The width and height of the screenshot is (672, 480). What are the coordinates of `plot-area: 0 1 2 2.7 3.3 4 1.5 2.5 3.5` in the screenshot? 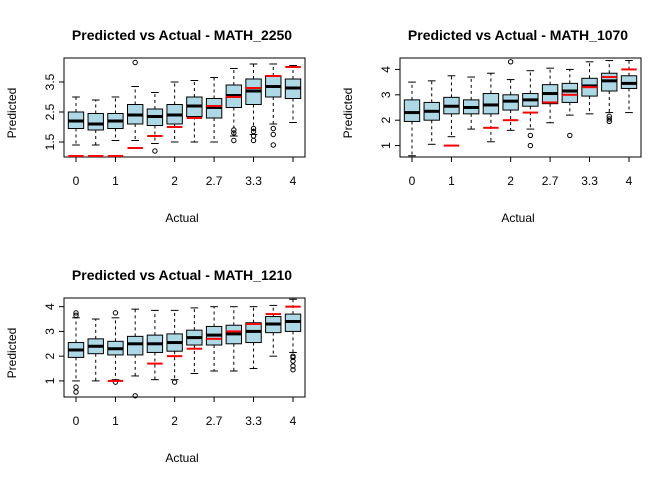 It's located at (174, 122).